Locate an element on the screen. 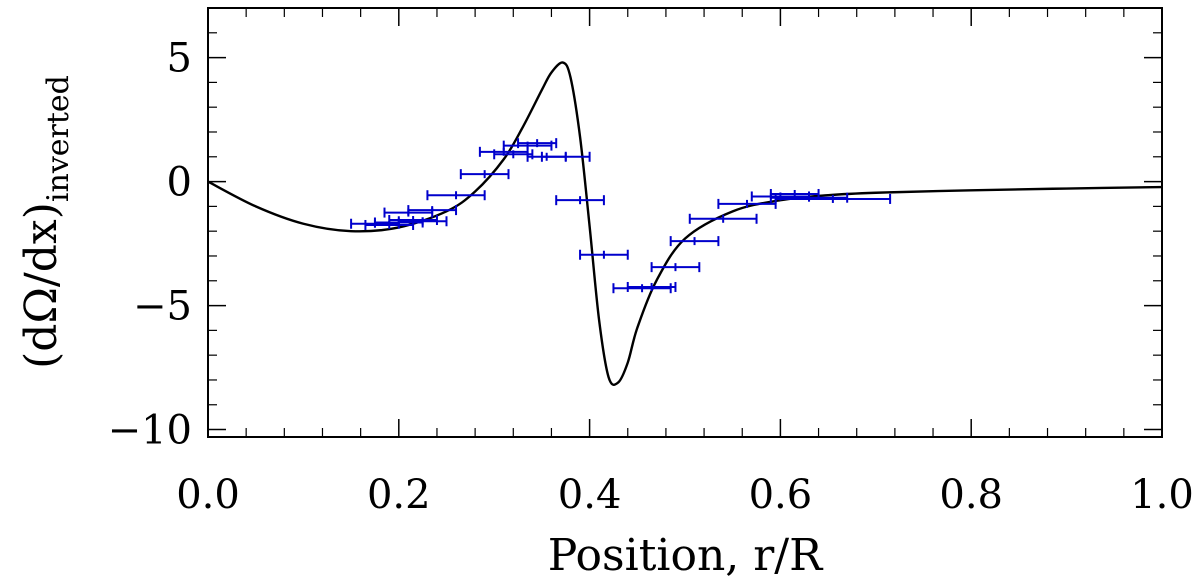  x-axis-label: Position, r/R is located at coordinates (686, 555).